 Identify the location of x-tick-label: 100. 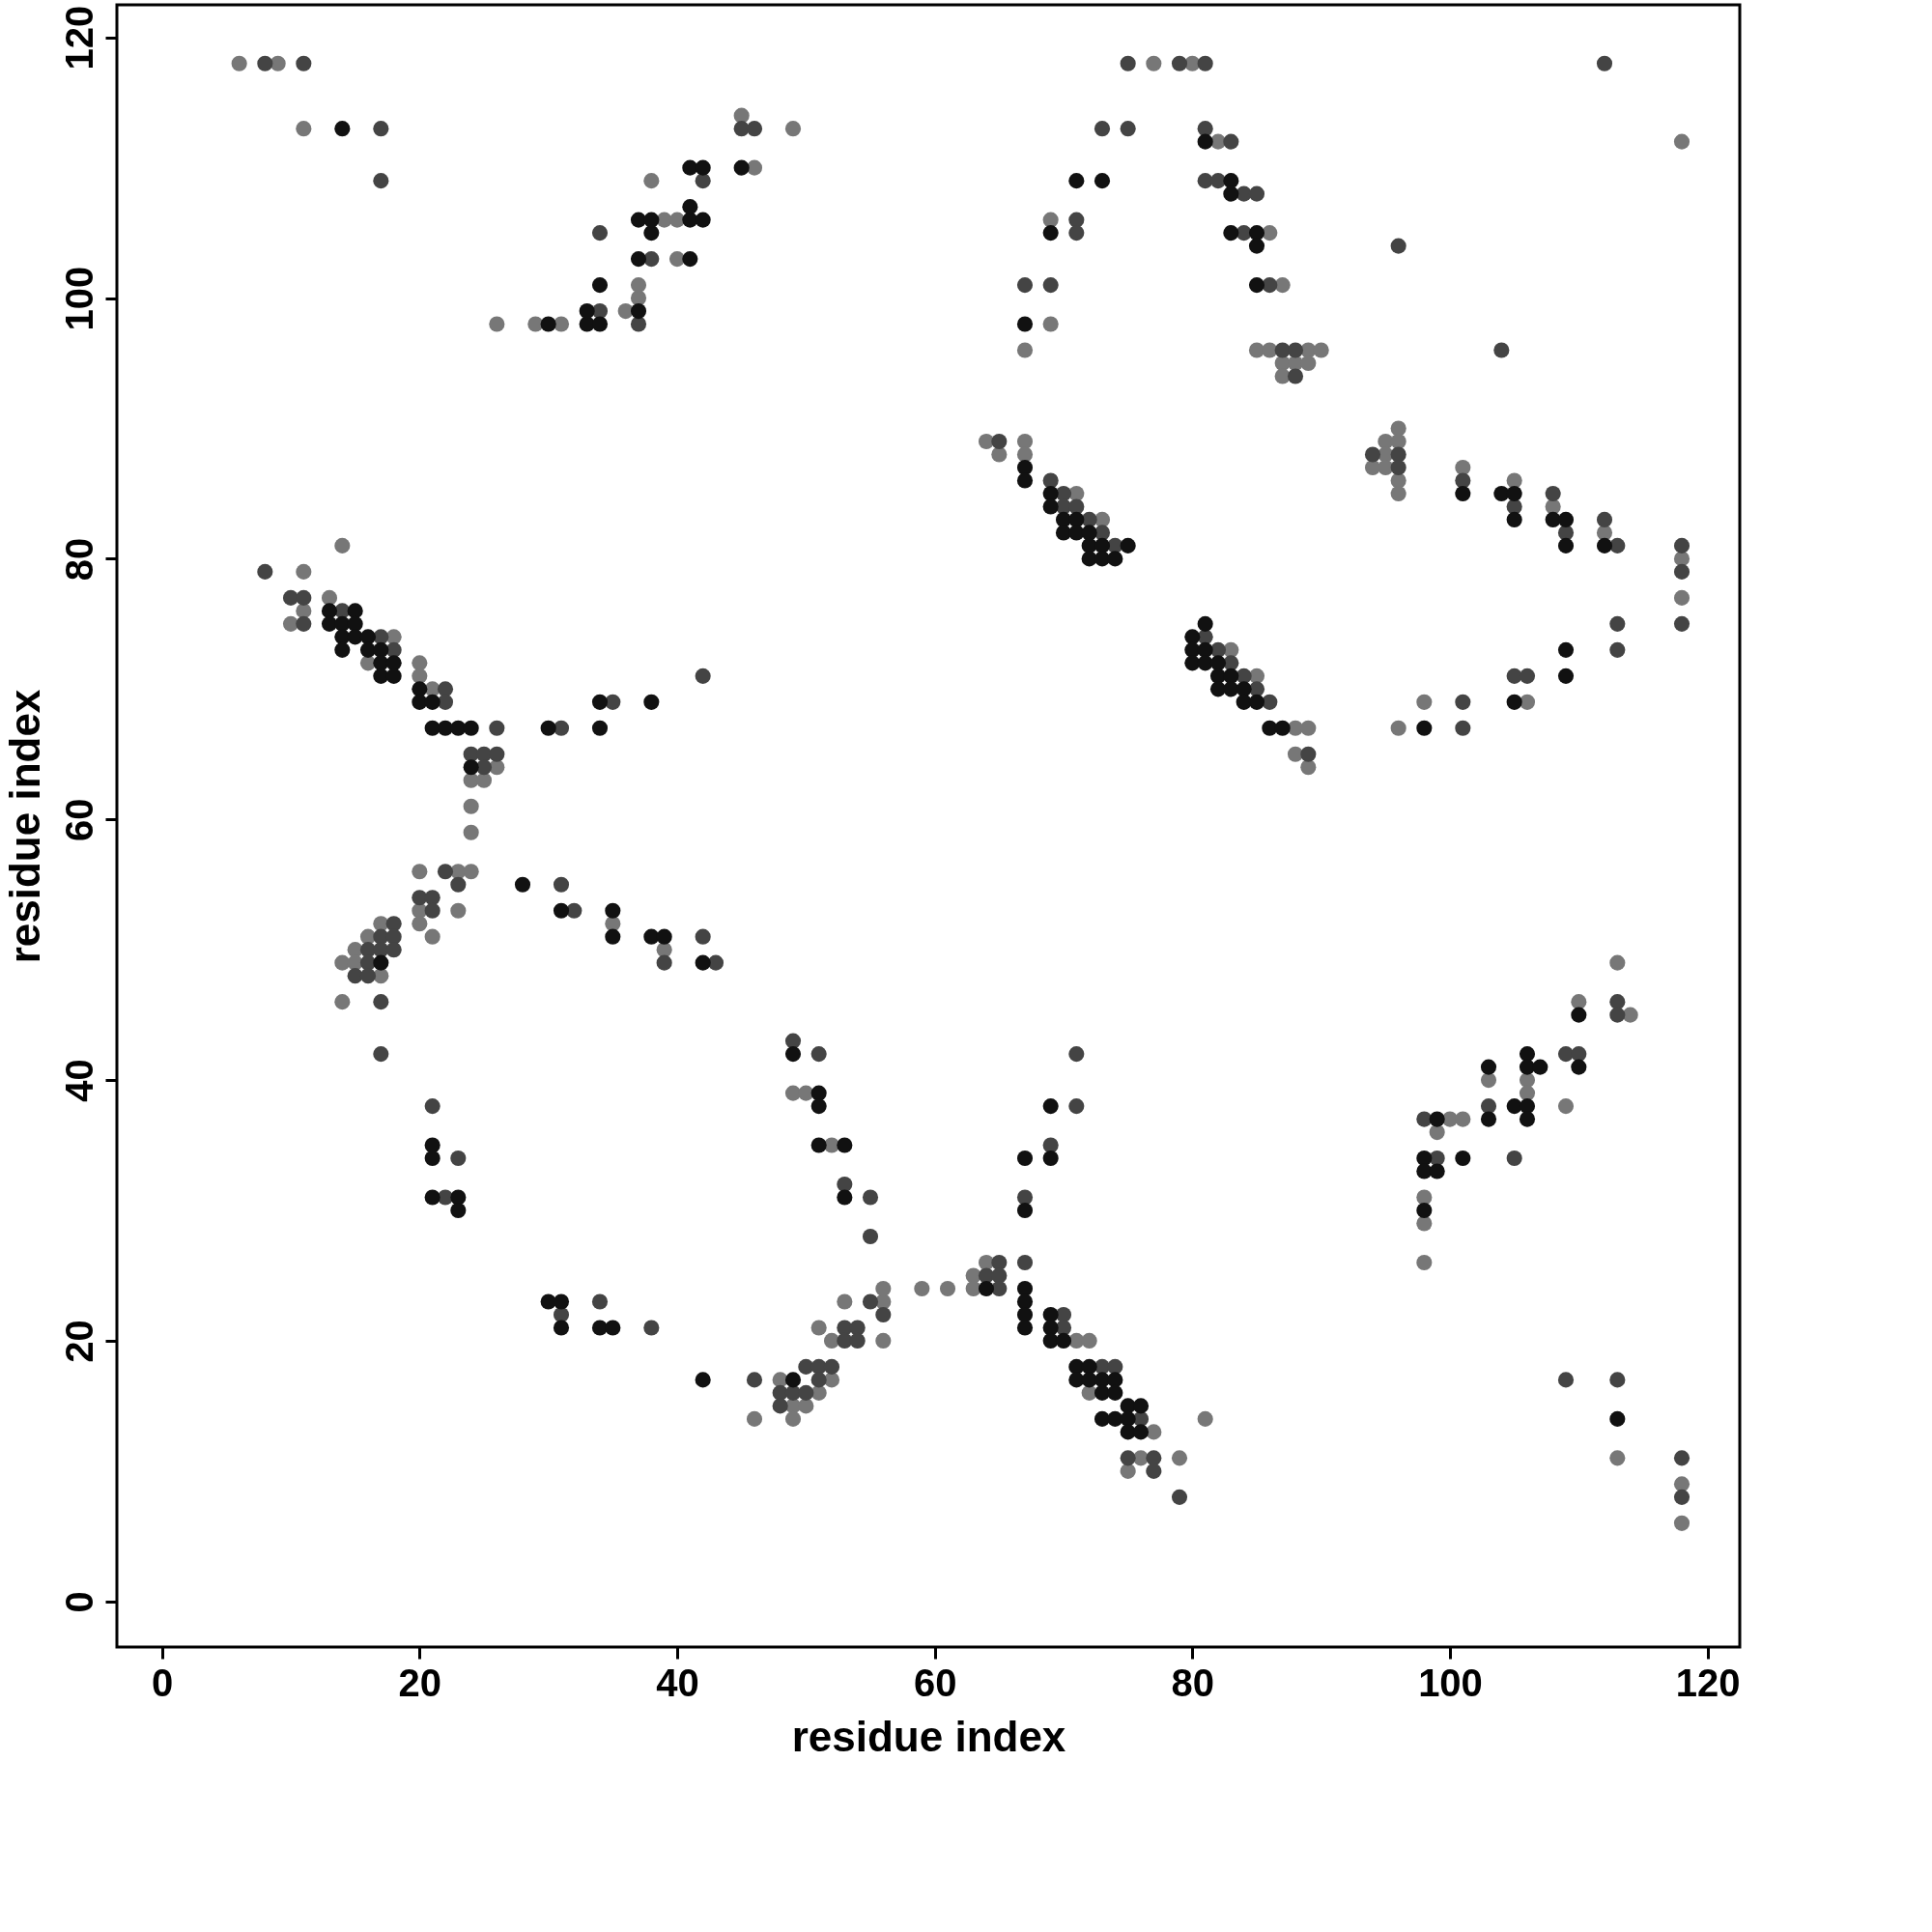
(1450, 1682).